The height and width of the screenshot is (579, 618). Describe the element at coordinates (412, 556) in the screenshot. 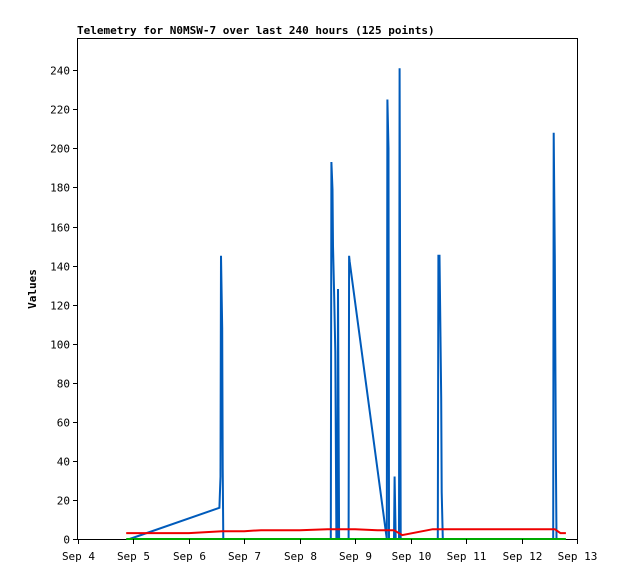

I see `x-tick-label: Sep 10` at that location.